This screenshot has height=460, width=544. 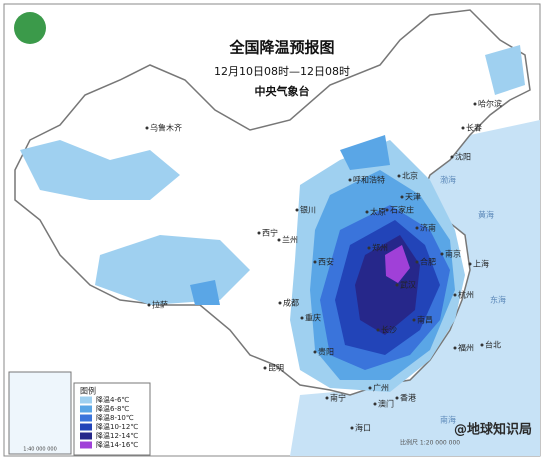 What do you see at coordinates (410, 176) in the screenshot?
I see `city-label: 北京` at bounding box center [410, 176].